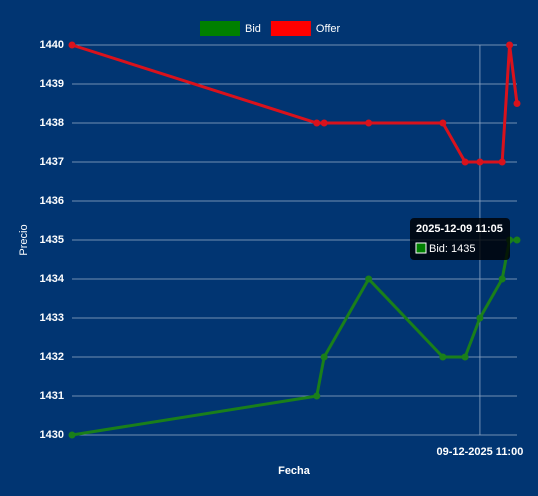  What do you see at coordinates (52, 279) in the screenshot?
I see `y-tick-label: 1434` at bounding box center [52, 279].